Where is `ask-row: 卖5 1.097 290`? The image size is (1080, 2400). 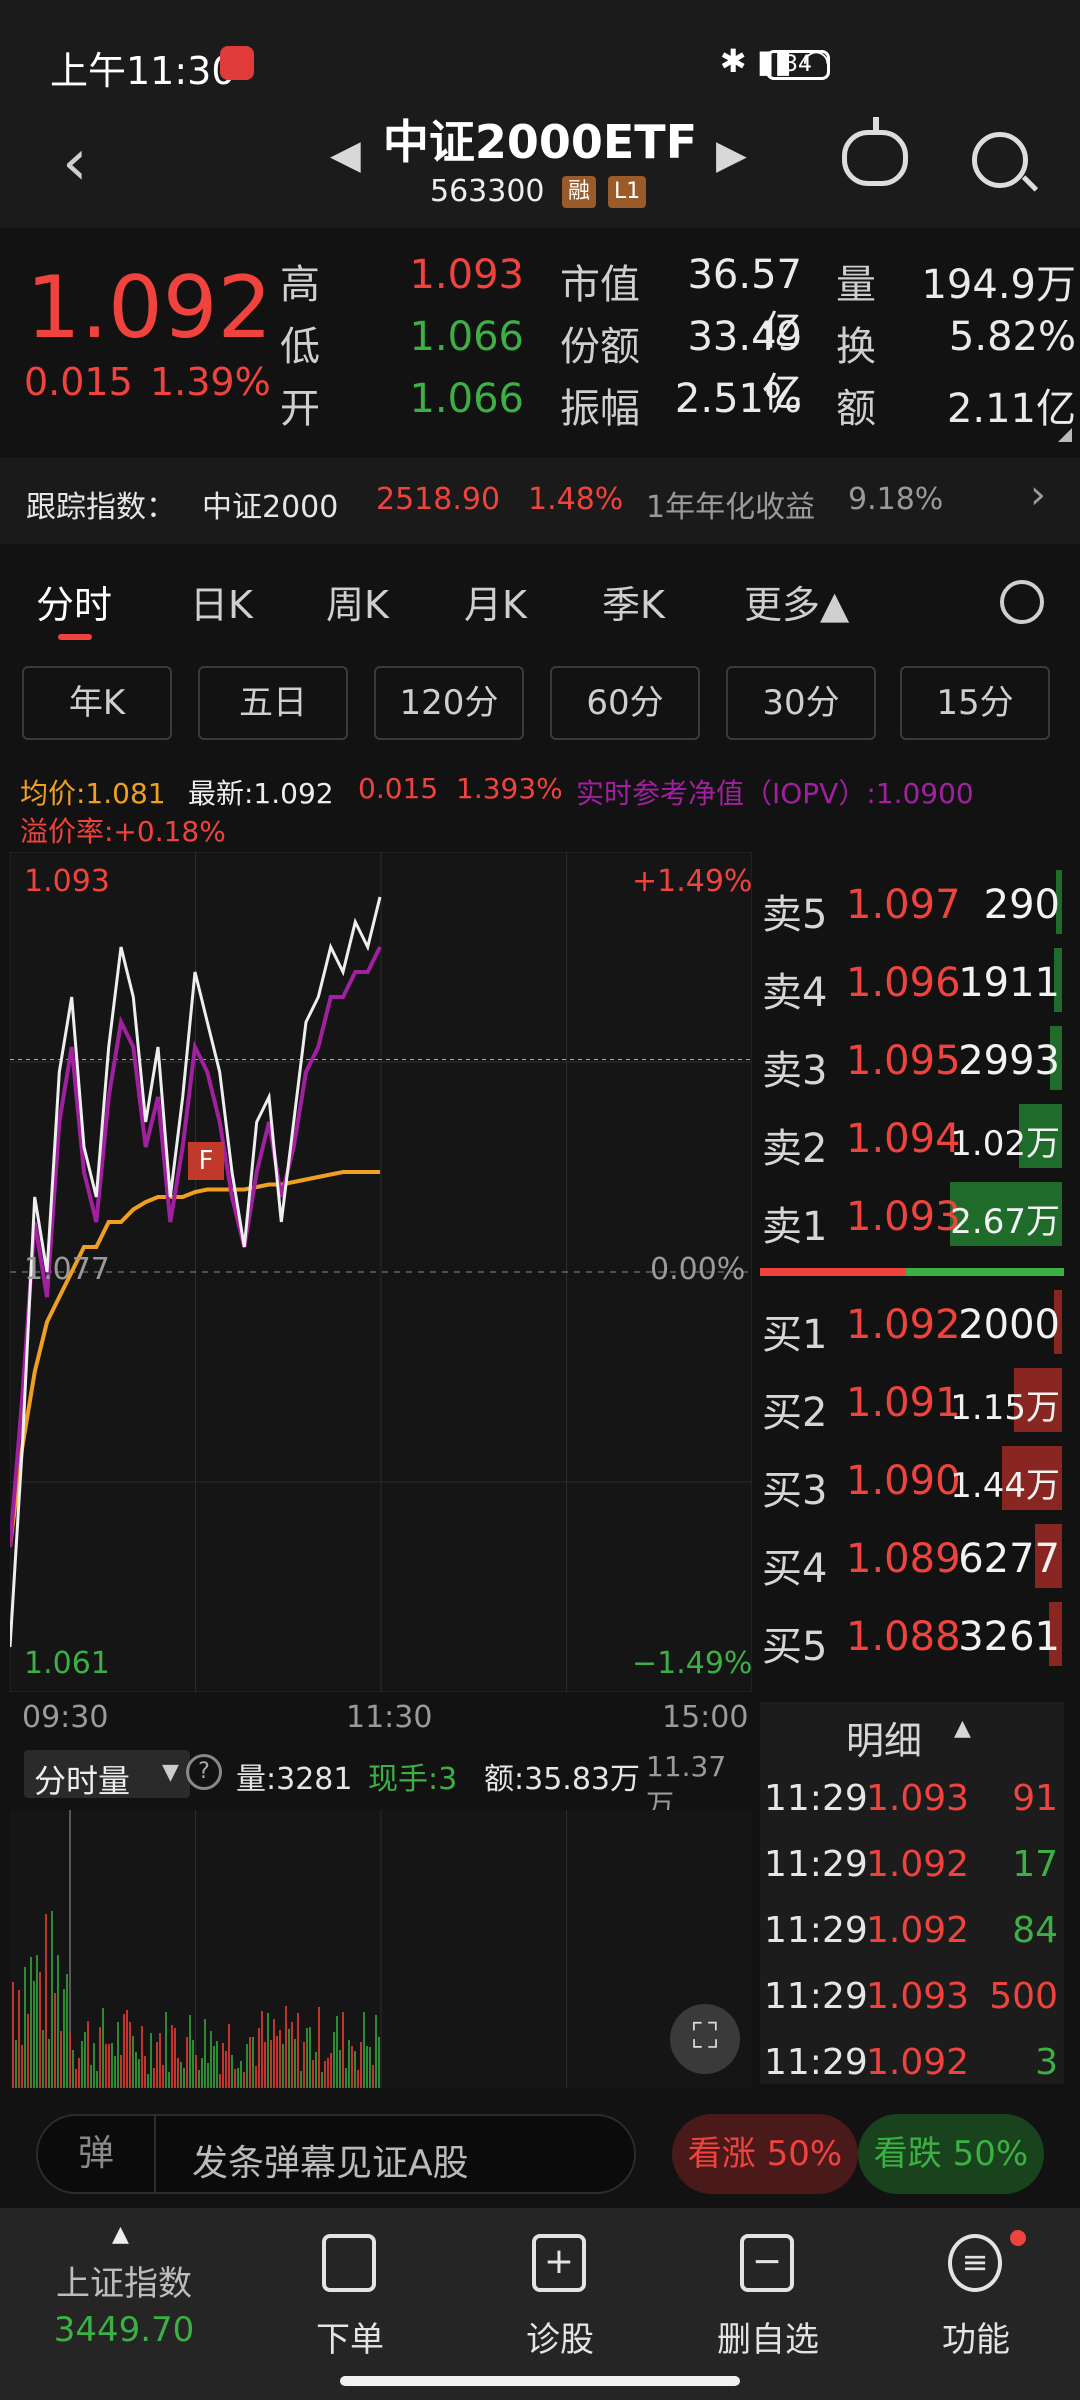 ask-row: 卖5 1.097 290 is located at coordinates (913, 902).